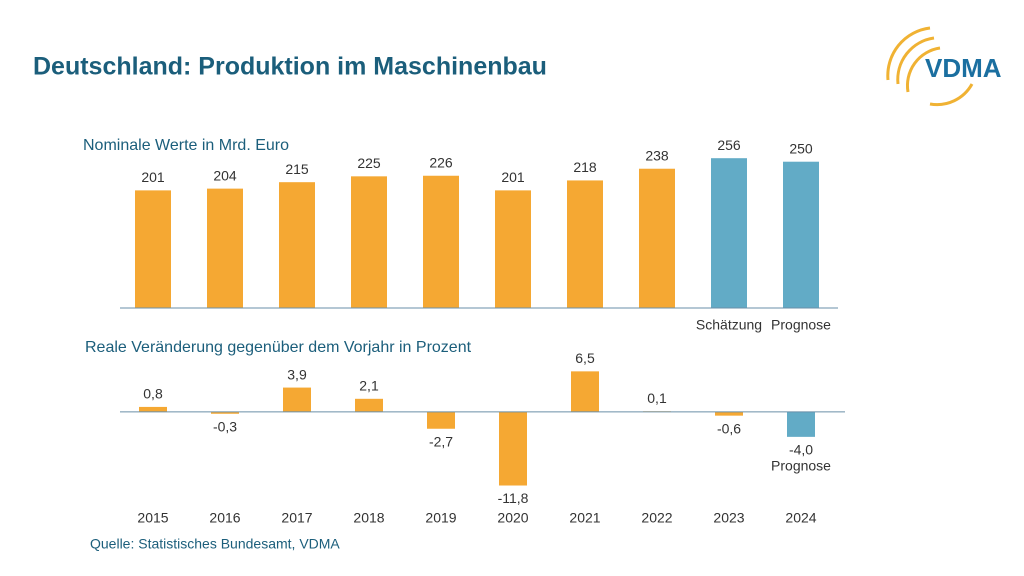 Image resolution: width=1024 pixels, height=576 pixels. Describe the element at coordinates (801, 148) in the screenshot. I see `value-label: 250` at that location.